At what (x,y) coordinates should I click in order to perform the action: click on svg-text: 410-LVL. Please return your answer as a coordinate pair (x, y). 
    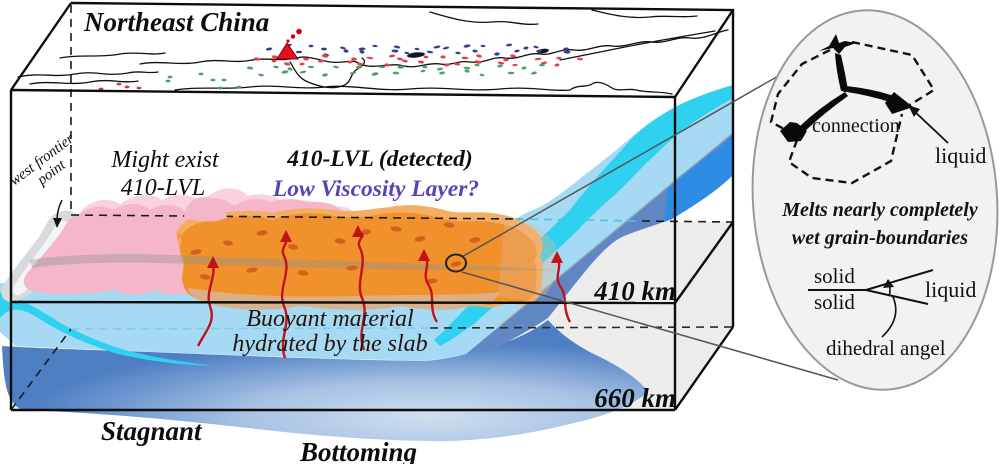
    Looking at the image, I should click on (163, 188).